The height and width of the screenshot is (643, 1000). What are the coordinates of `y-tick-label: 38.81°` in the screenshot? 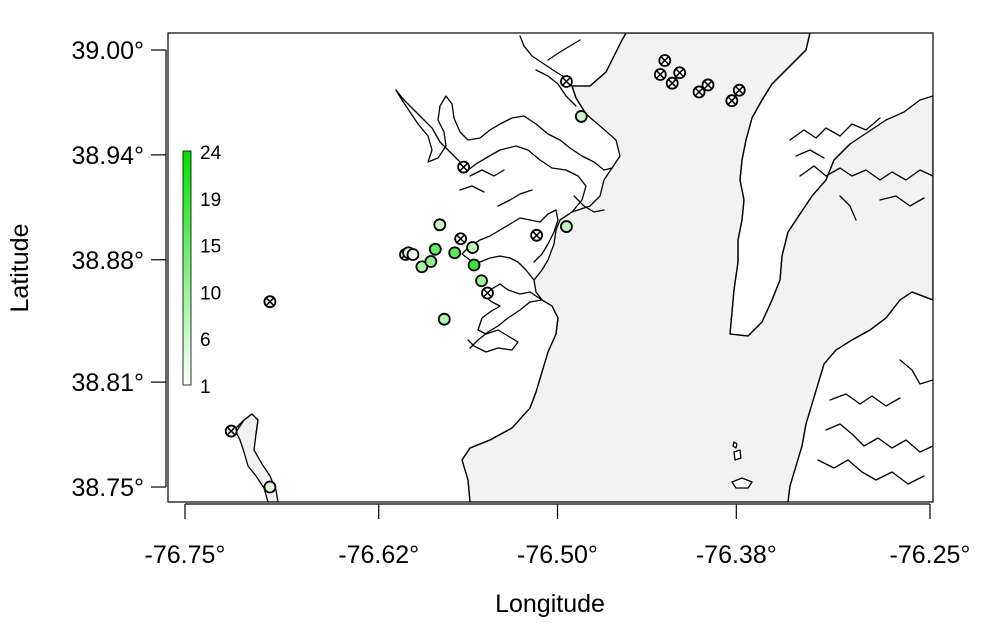 It's located at (107, 383).